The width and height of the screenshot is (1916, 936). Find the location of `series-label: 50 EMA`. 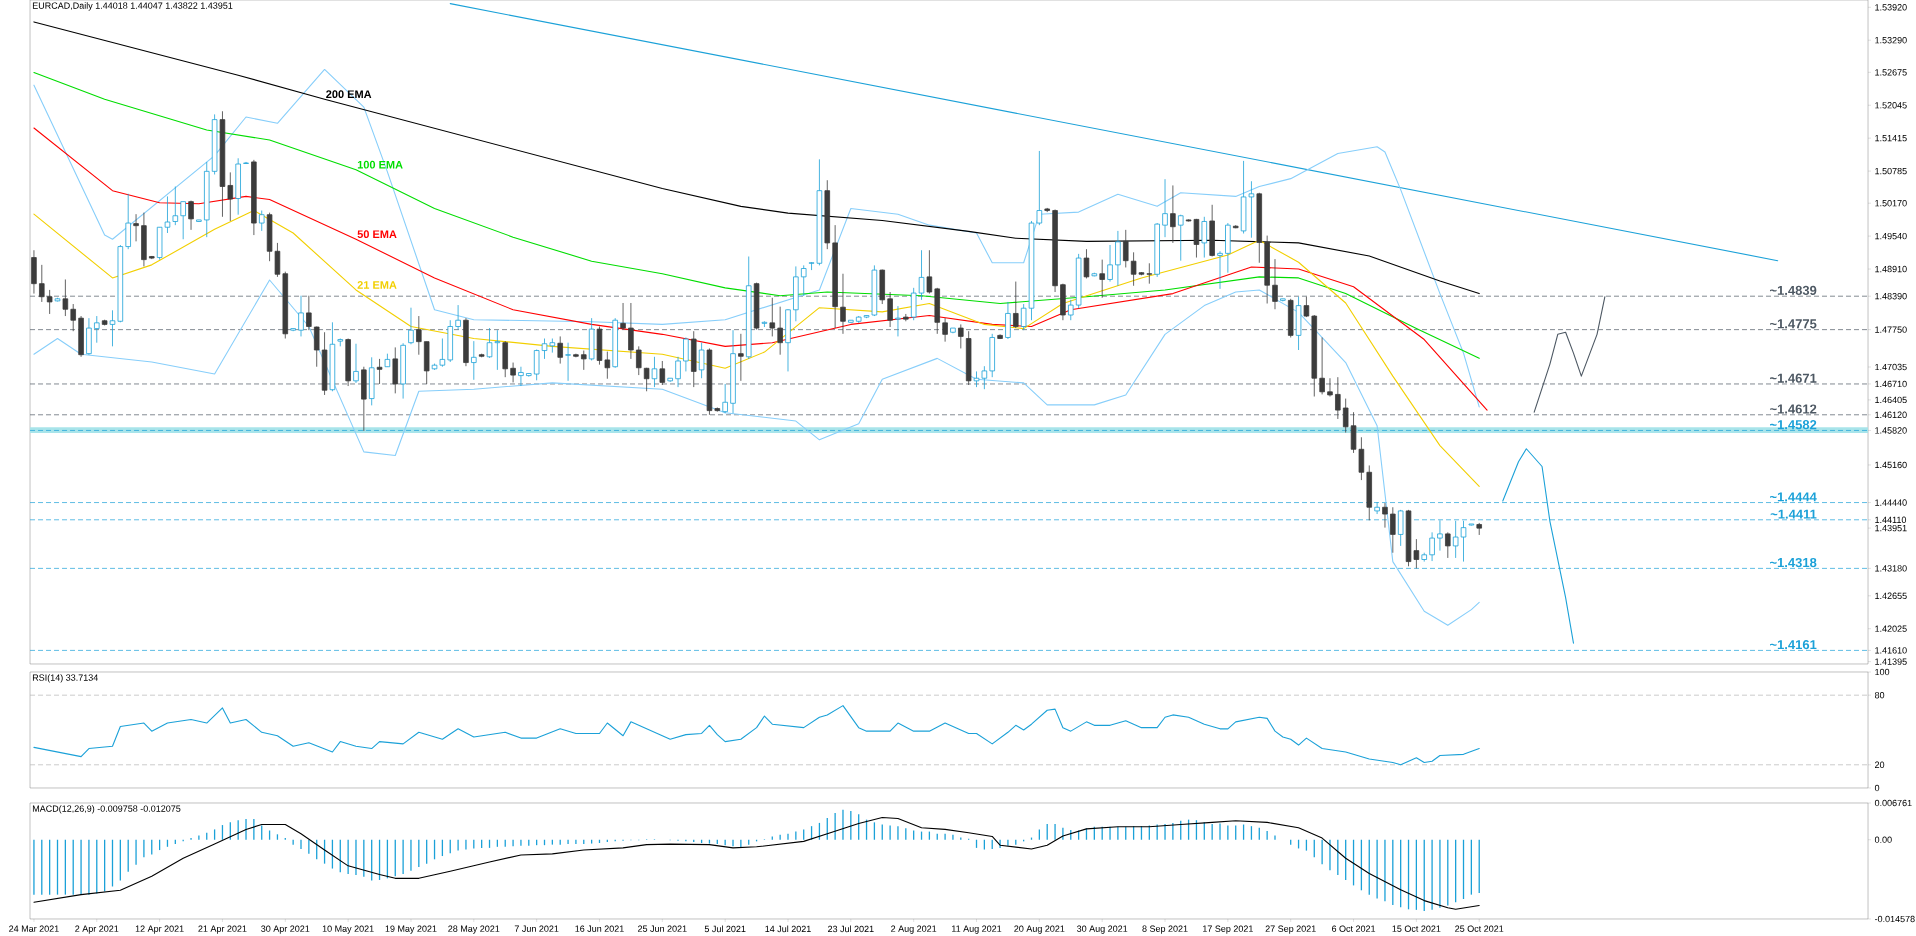

series-label: 50 EMA is located at coordinates (377, 234).